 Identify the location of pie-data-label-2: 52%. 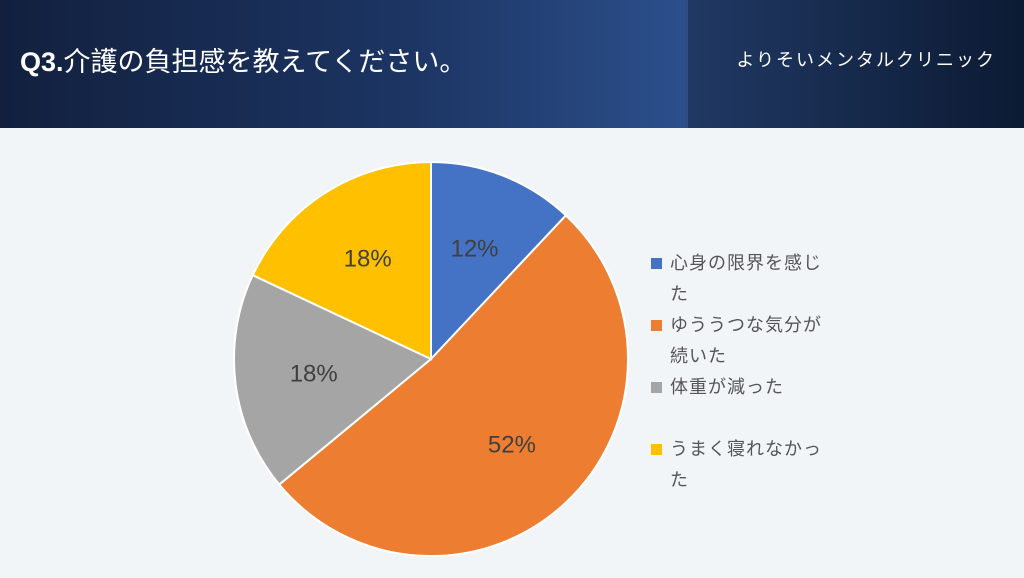
(512, 445).